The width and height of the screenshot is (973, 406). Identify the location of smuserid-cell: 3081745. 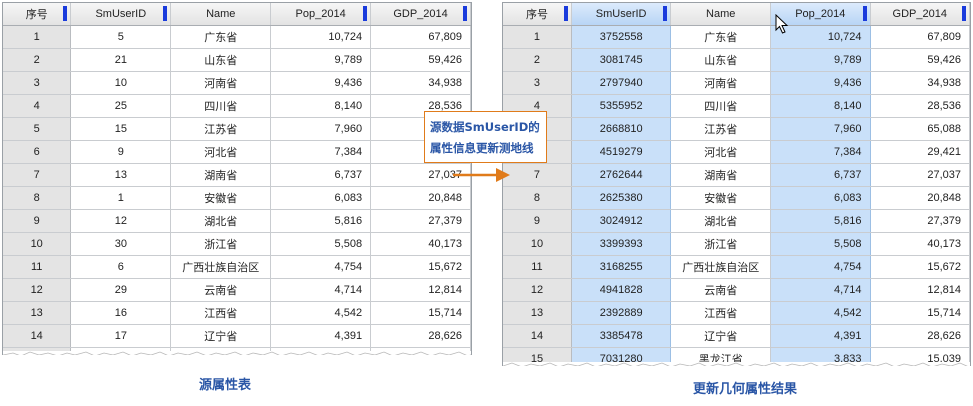
(621, 60).